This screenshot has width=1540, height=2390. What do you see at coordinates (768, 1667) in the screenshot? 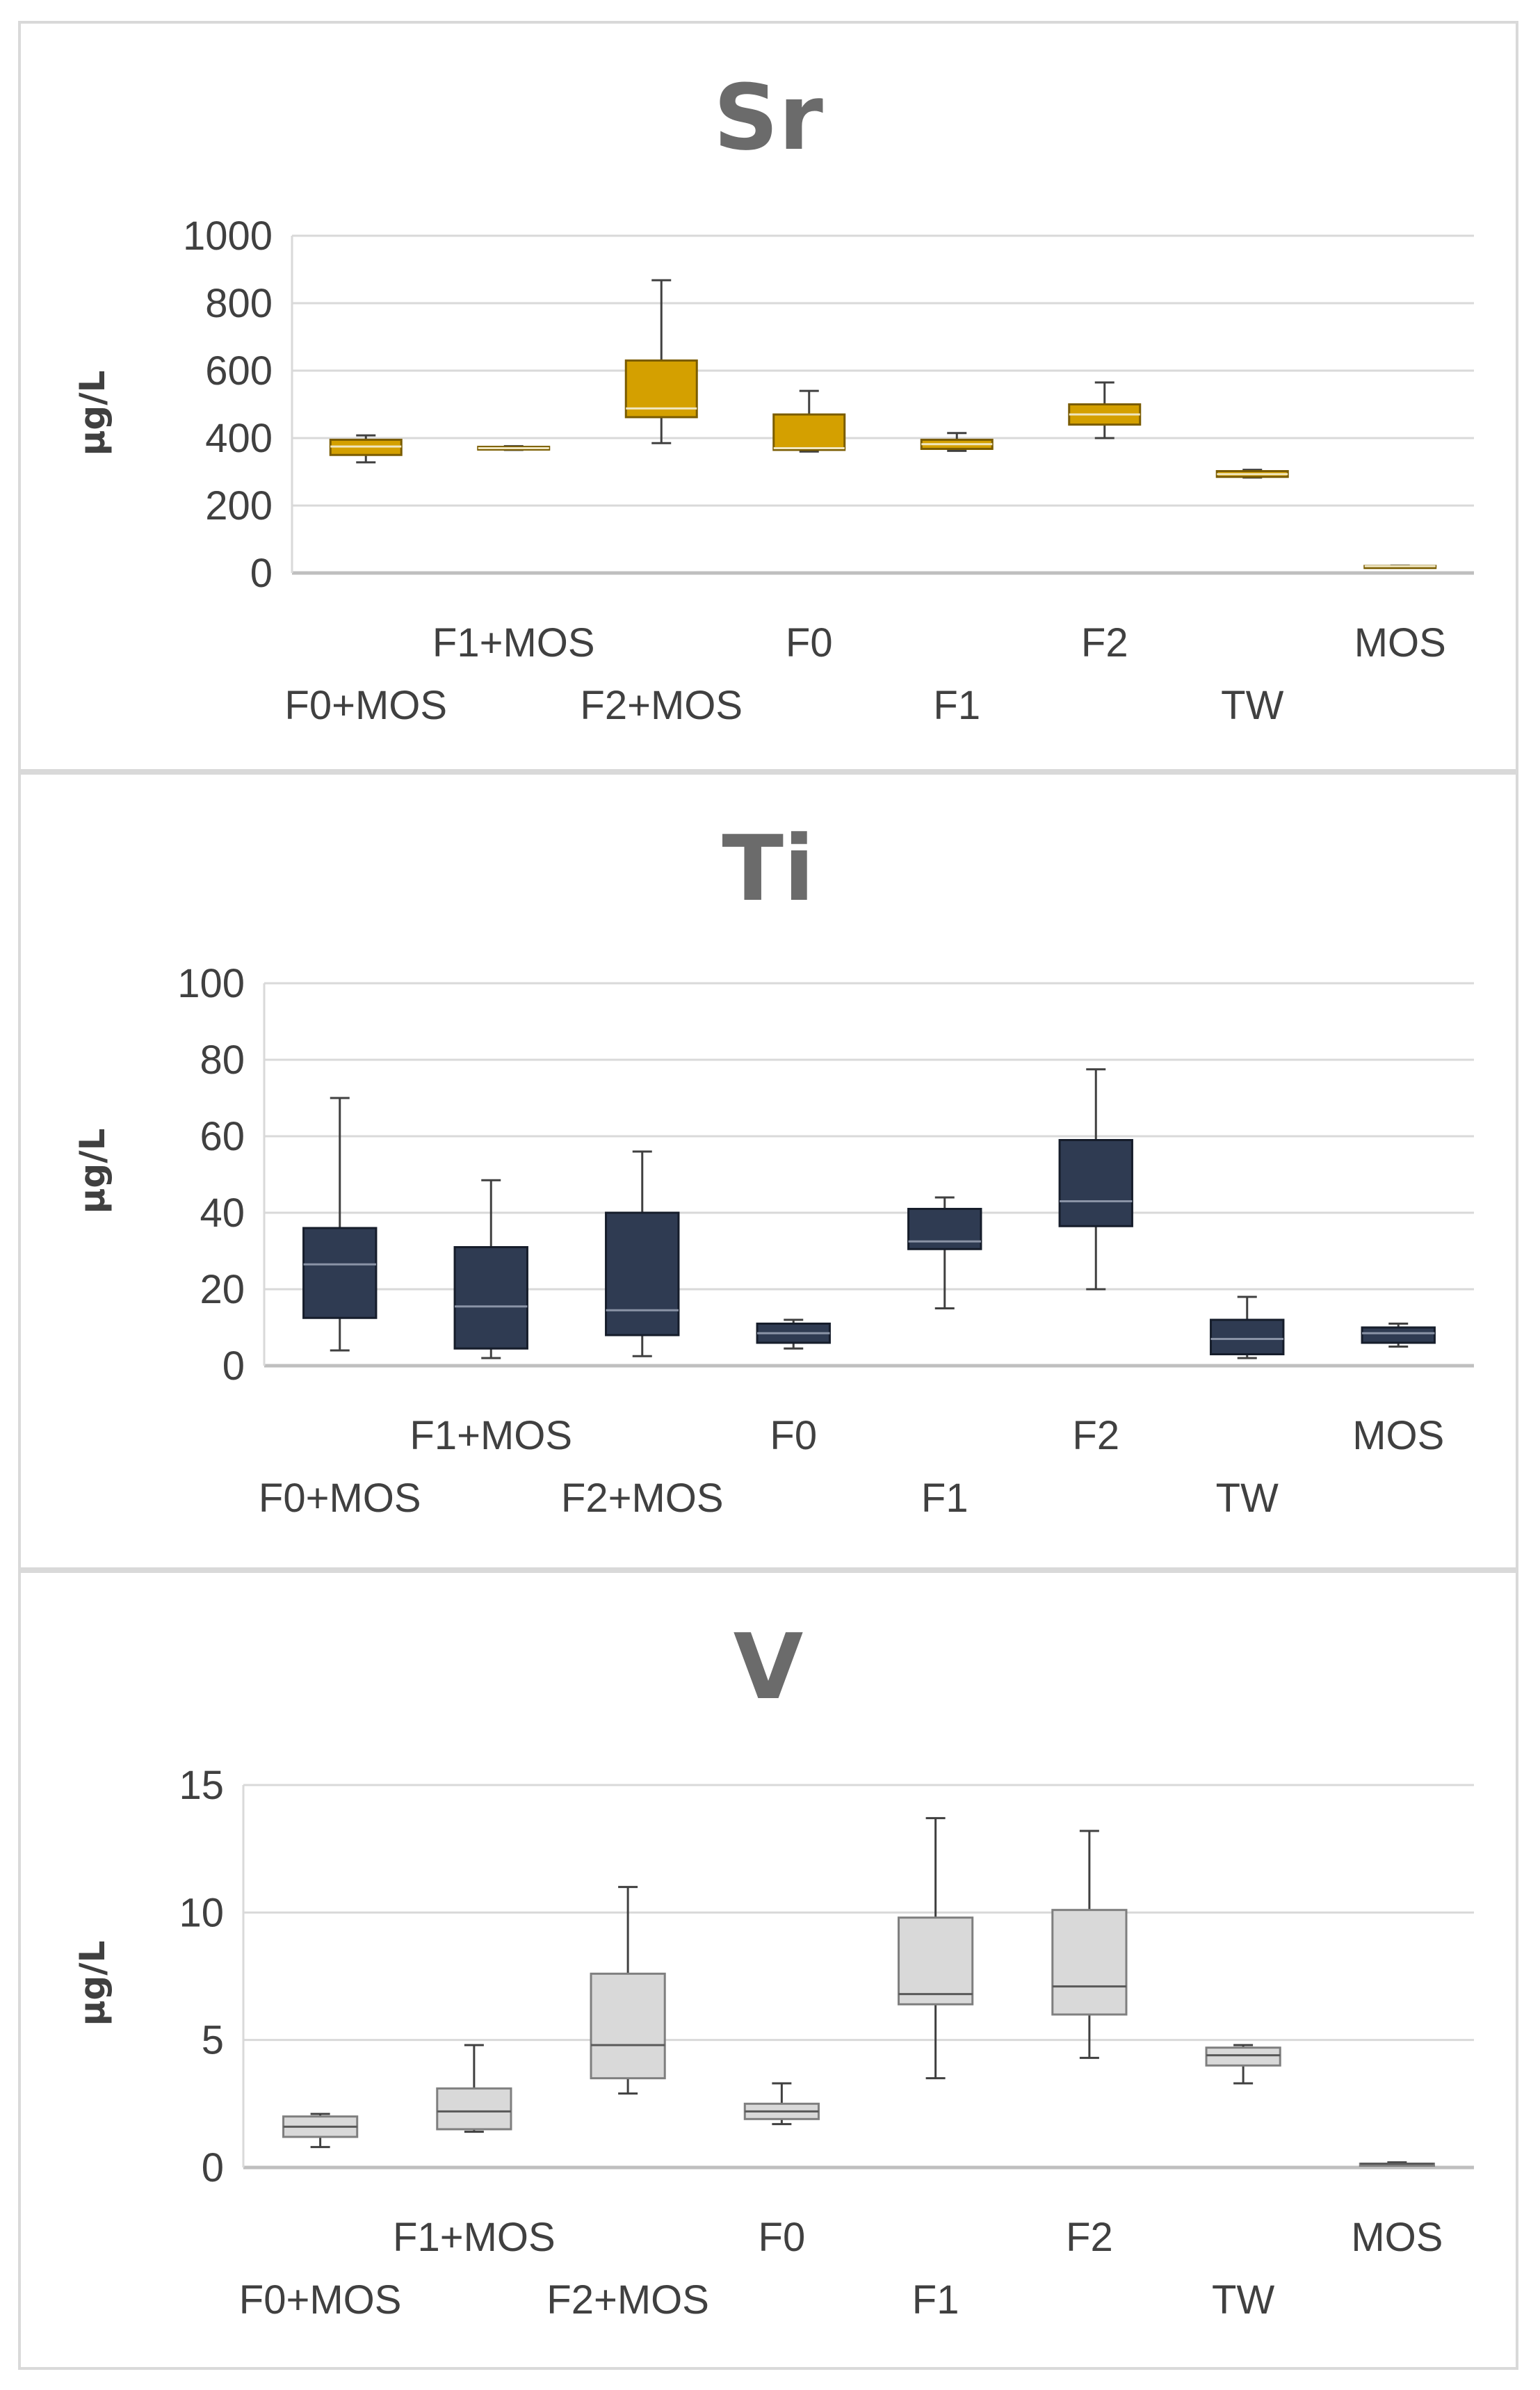
I see `chart-title: V` at bounding box center [768, 1667].